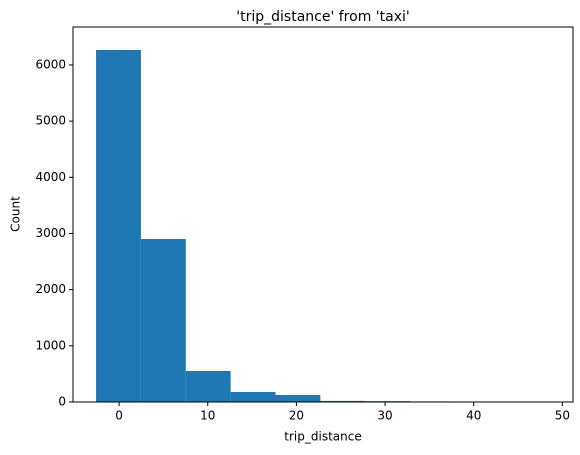 Image resolution: width=580 pixels, height=455 pixels. Describe the element at coordinates (322, 437) in the screenshot. I see `x-axis-label: trip_distance` at that location.